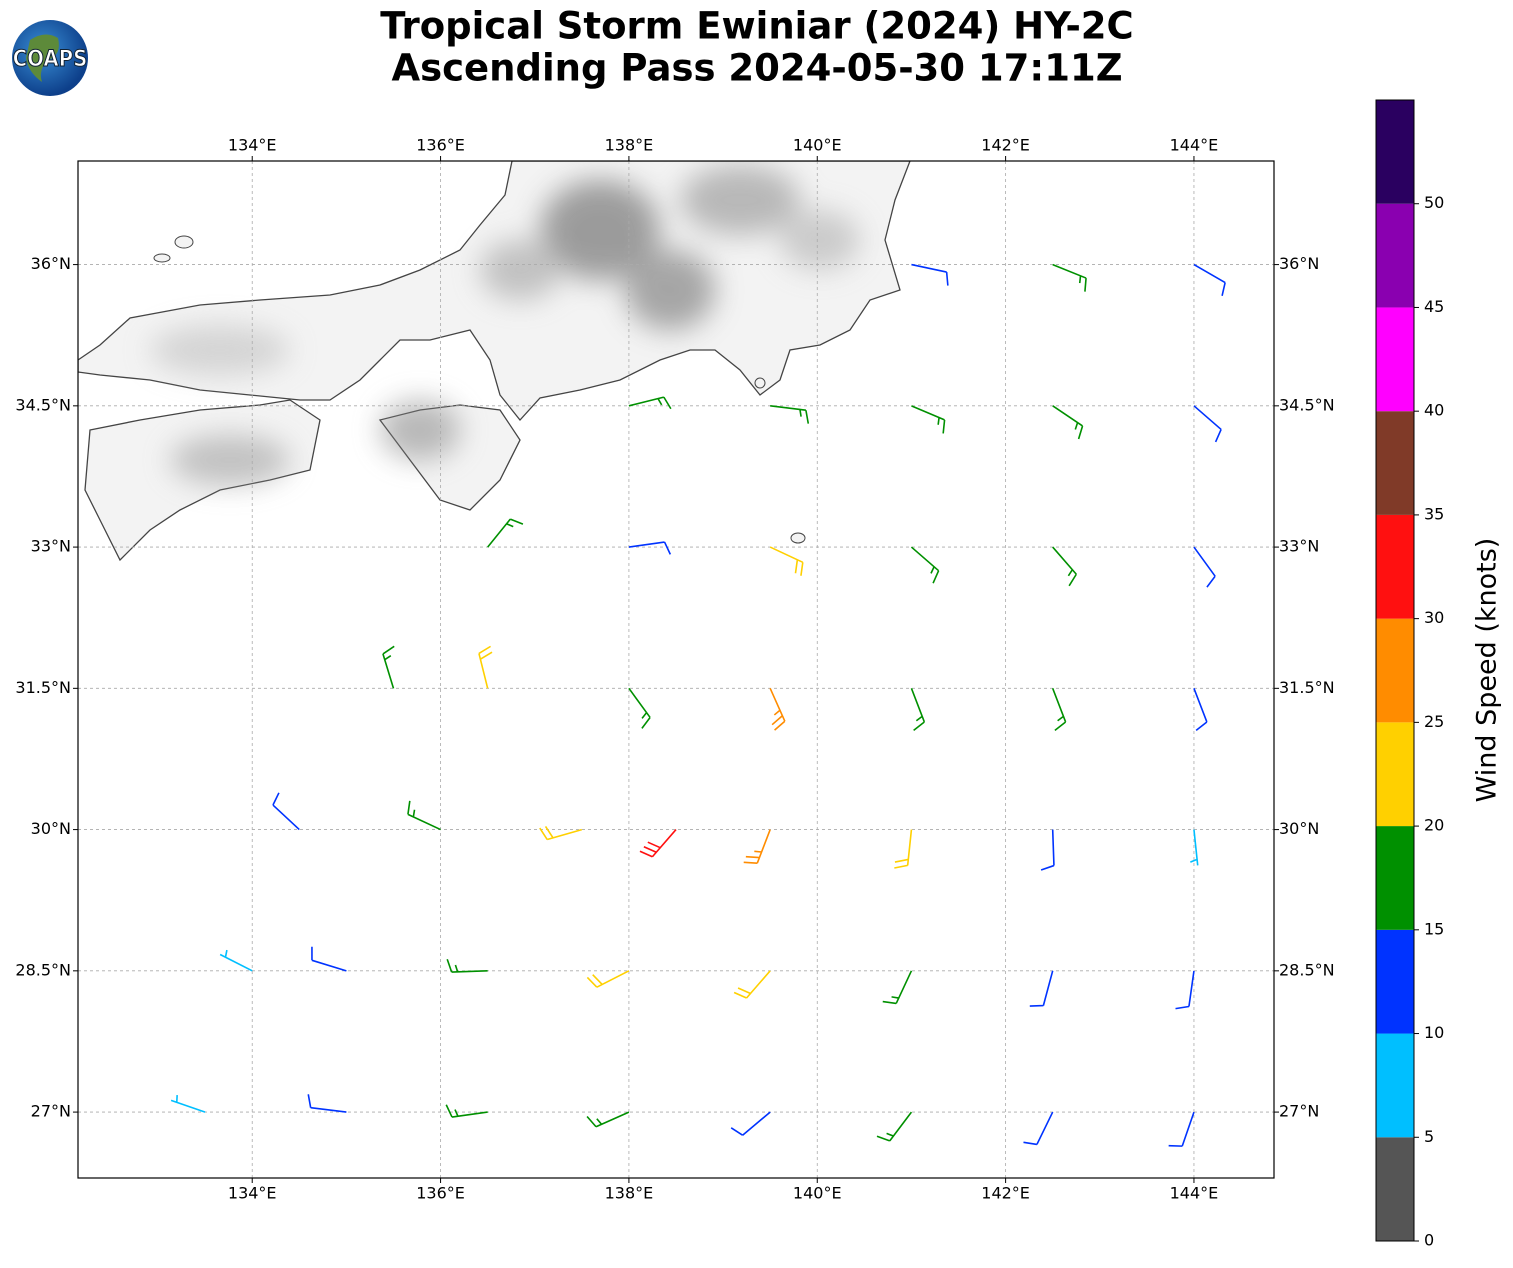 The width and height of the screenshot is (1513, 1268). I want to click on colorbar-tick-label: 5, so click(1429, 1136).